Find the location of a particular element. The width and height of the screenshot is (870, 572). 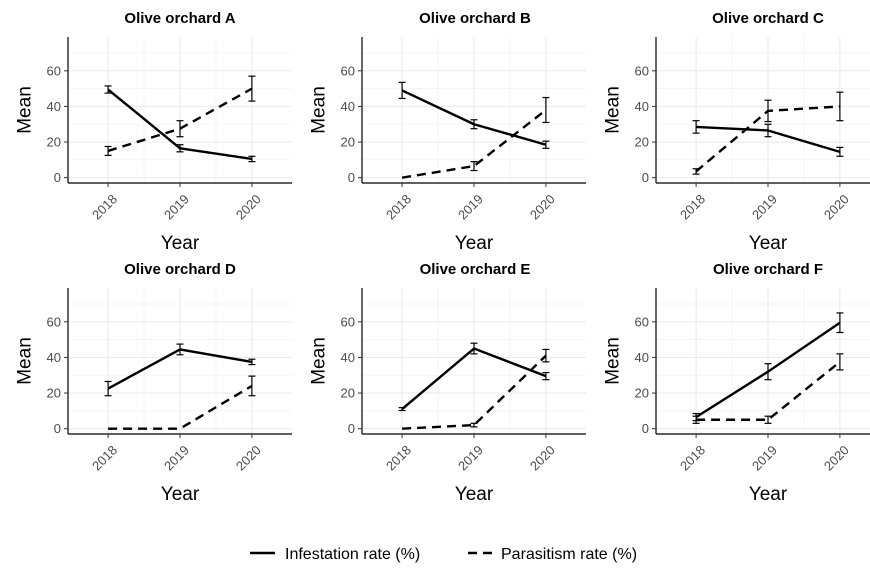

panel-title: Olive orchard A is located at coordinates (179, 18).